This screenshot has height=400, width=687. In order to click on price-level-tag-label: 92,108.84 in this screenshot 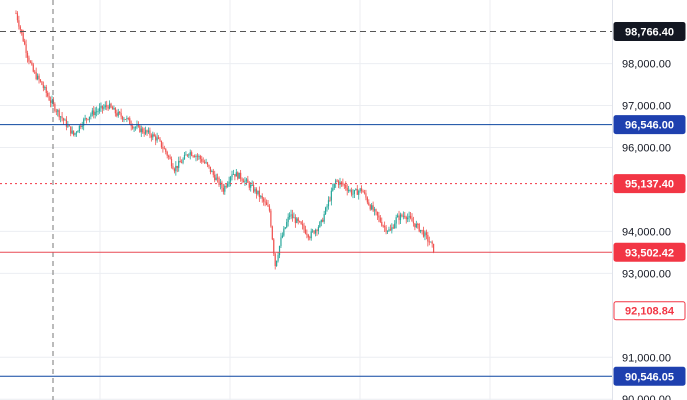, I will do `click(650, 312)`.